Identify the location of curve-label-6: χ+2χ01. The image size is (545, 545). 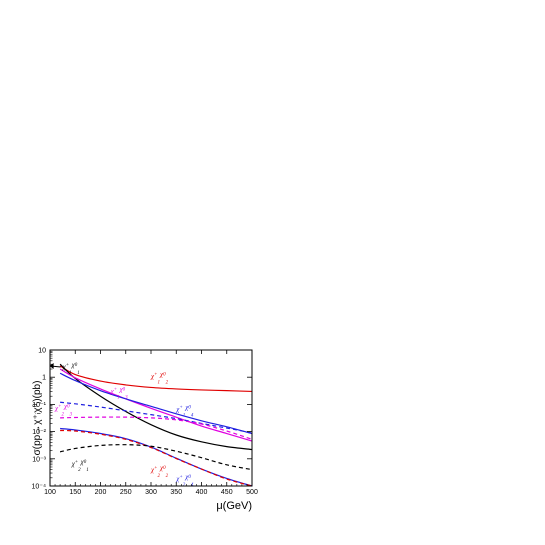
(80, 465).